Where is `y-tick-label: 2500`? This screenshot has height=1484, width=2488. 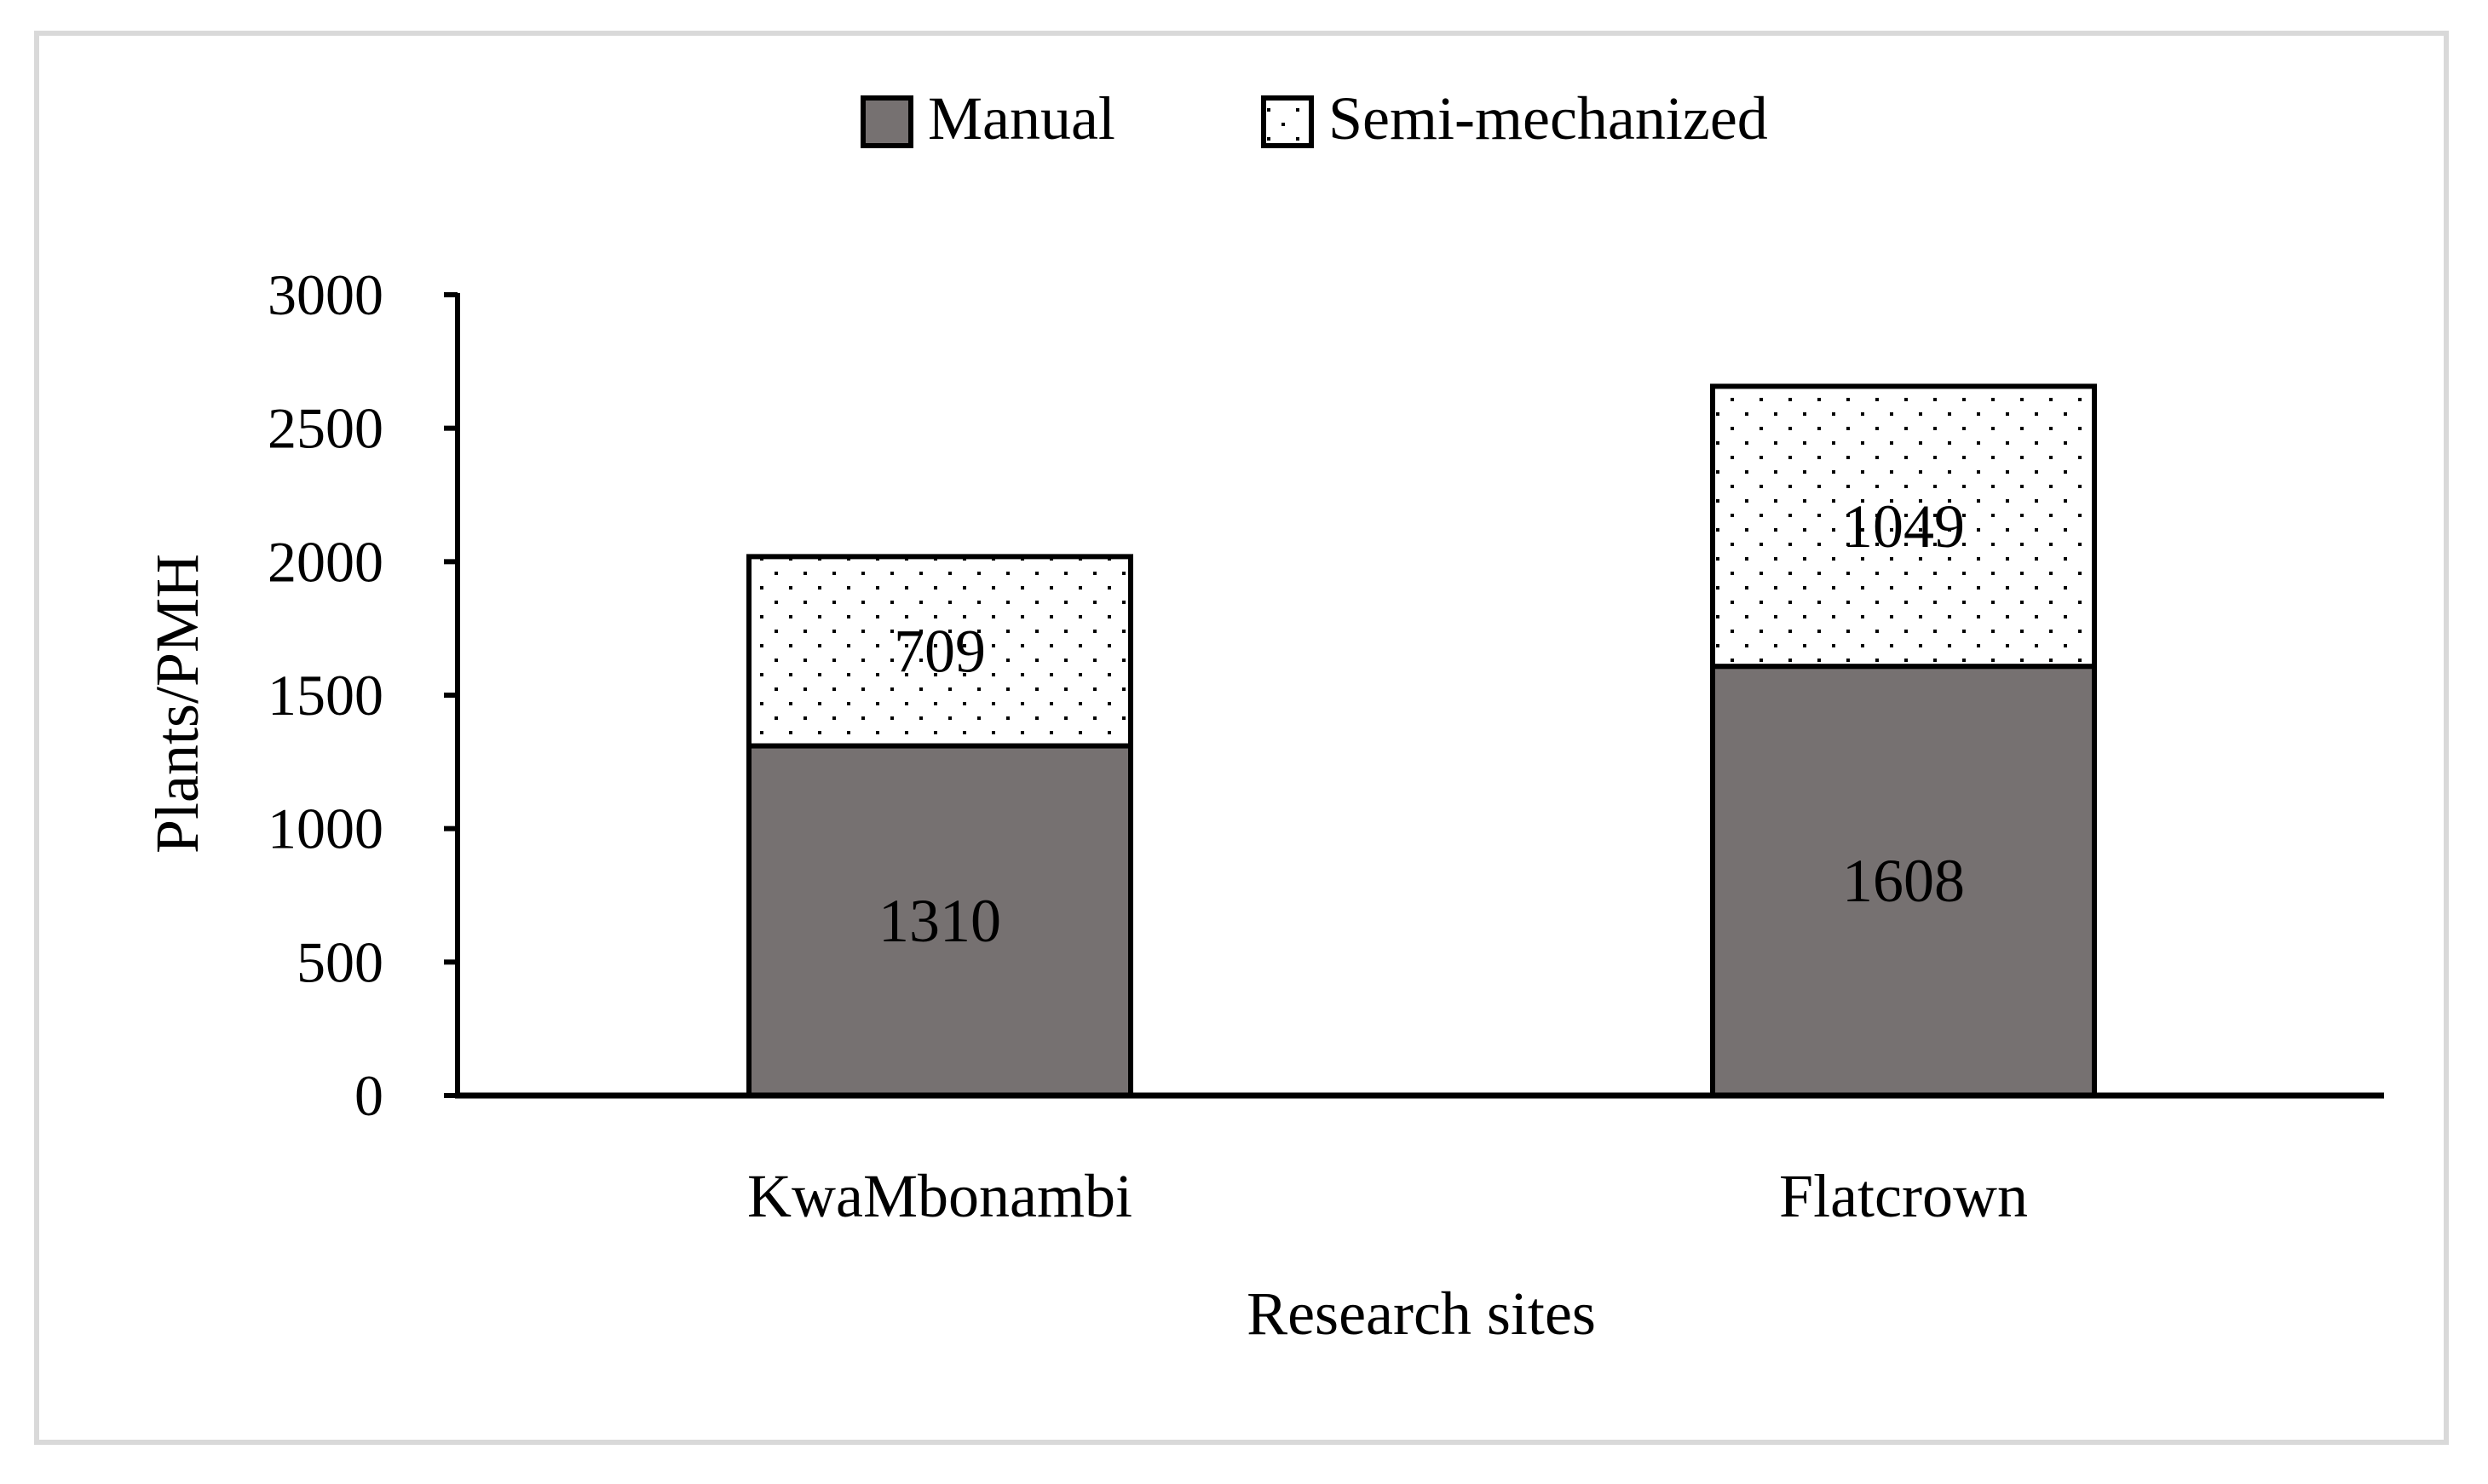 y-tick-label: 2500 is located at coordinates (326, 428).